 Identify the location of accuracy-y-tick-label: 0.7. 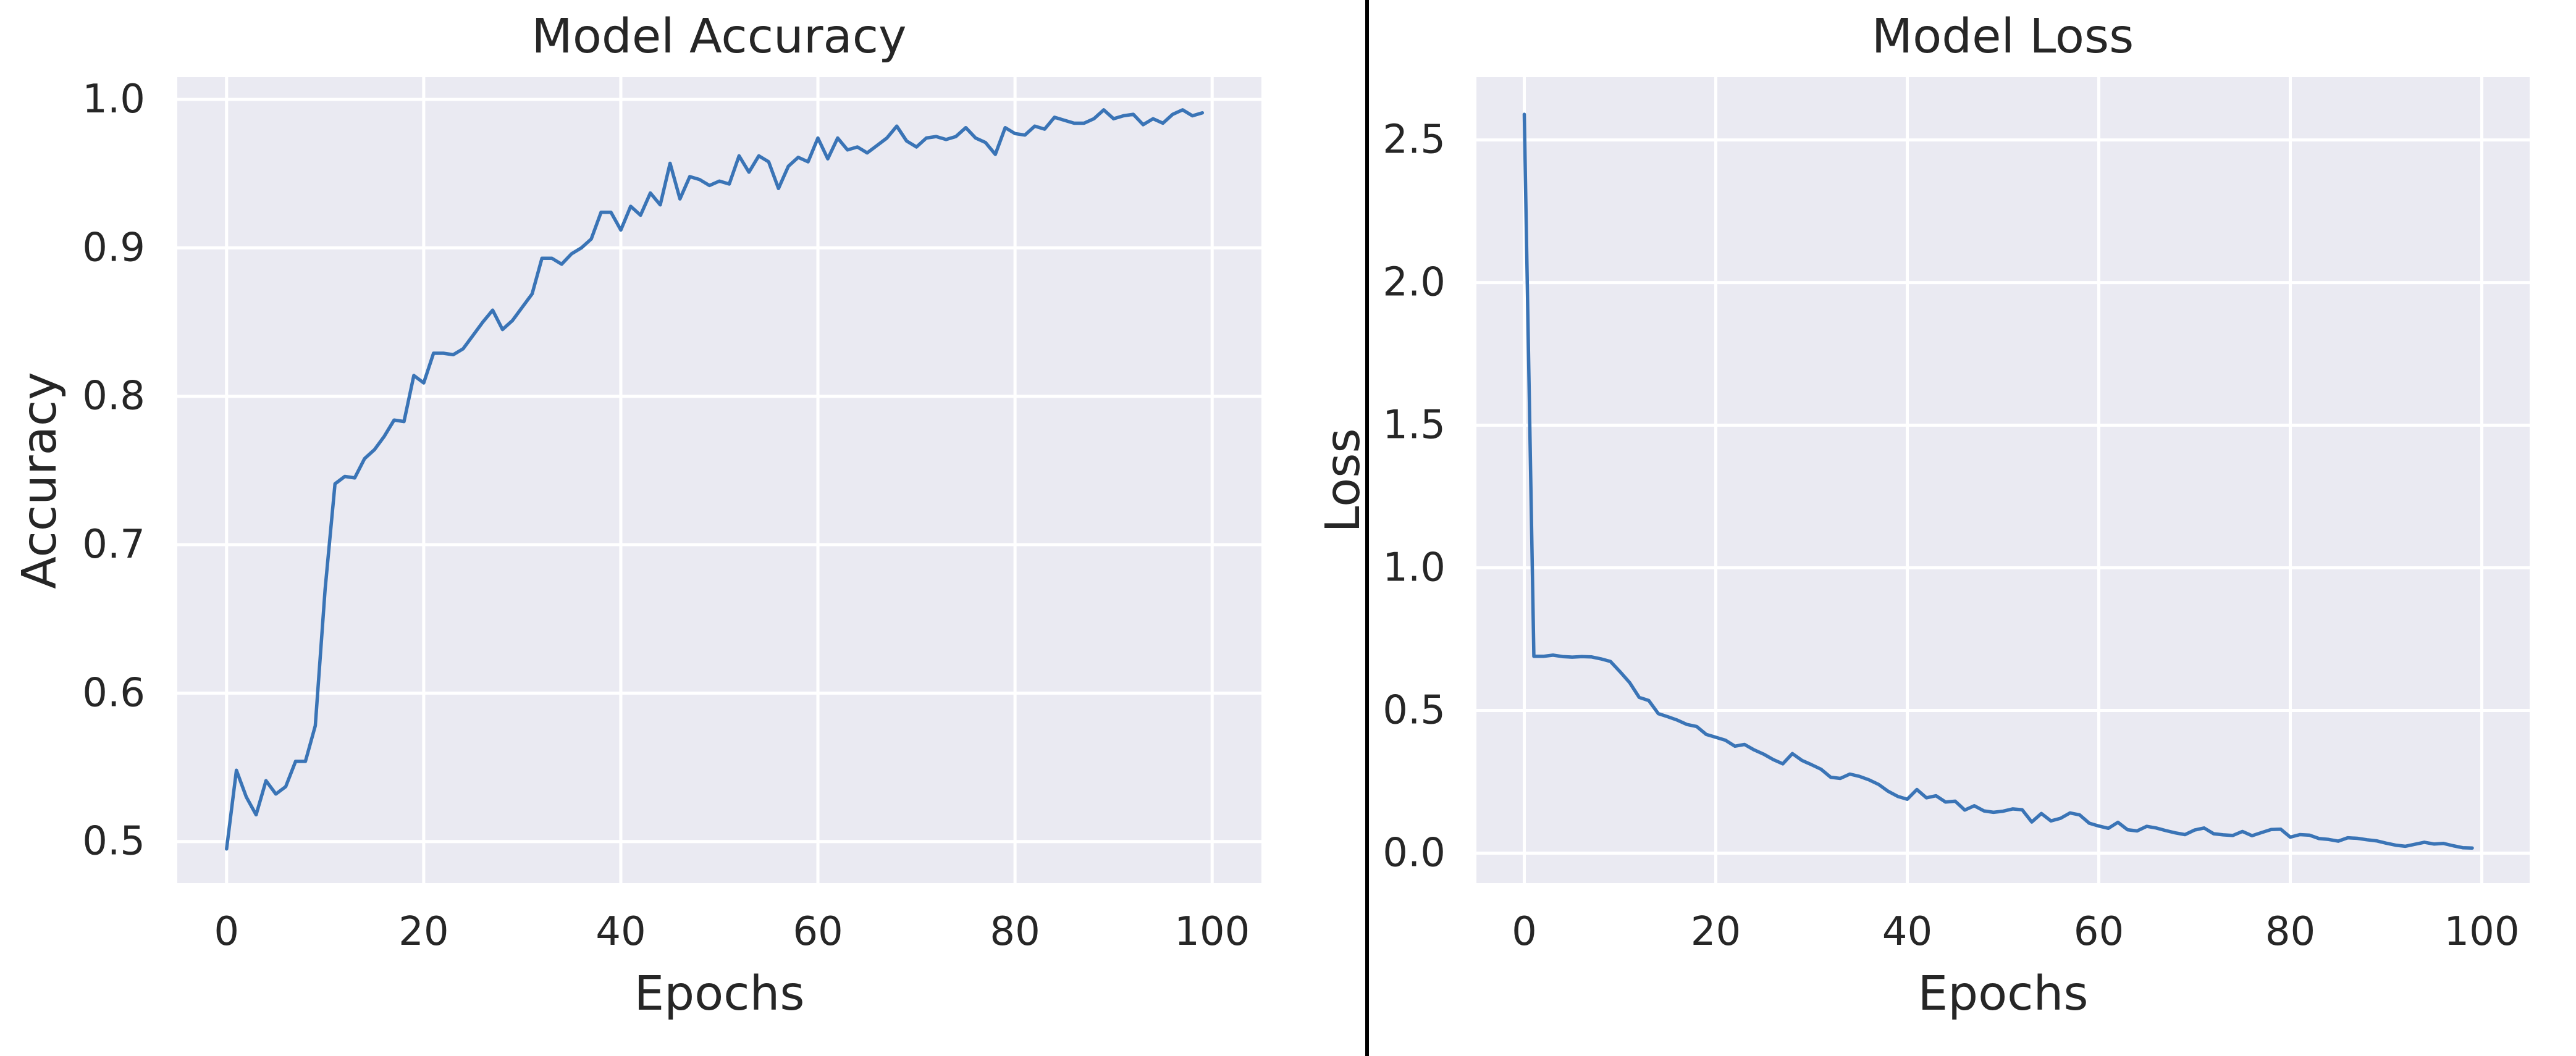
(113, 545).